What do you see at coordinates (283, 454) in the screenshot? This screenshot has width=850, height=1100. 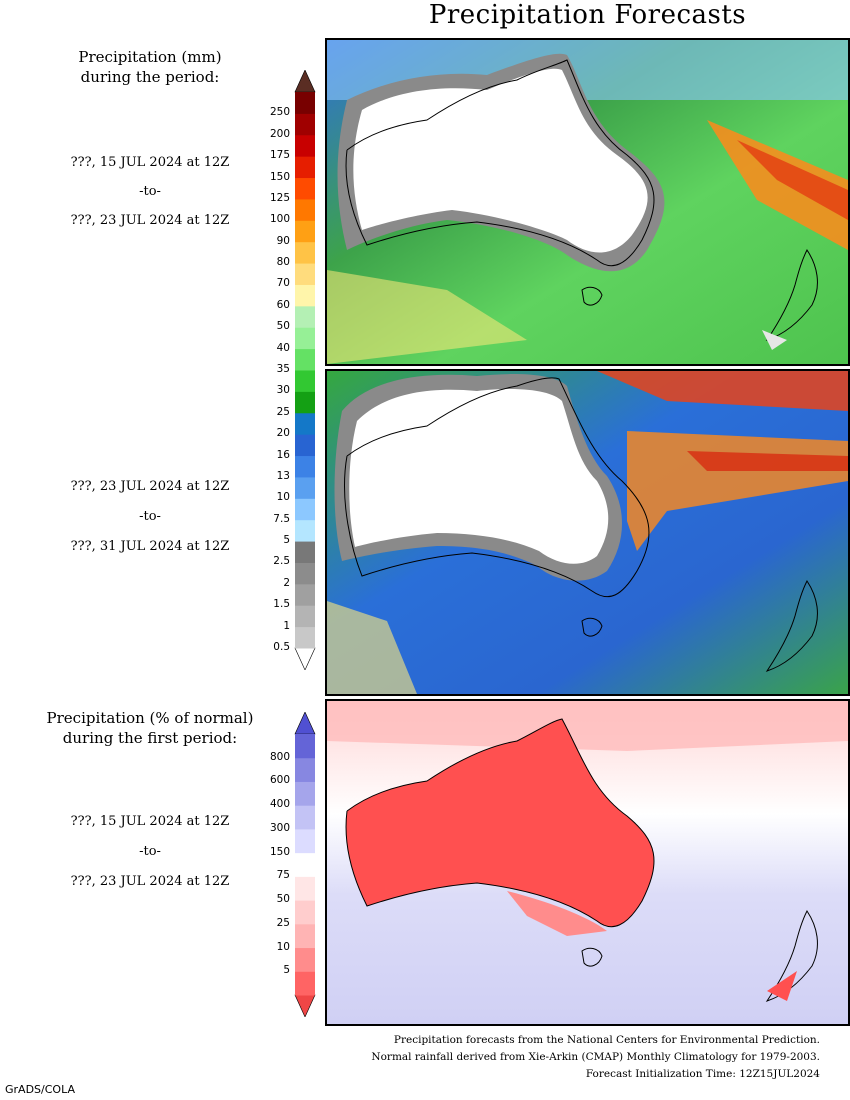 I see `colorbar-tick-label: 16` at bounding box center [283, 454].